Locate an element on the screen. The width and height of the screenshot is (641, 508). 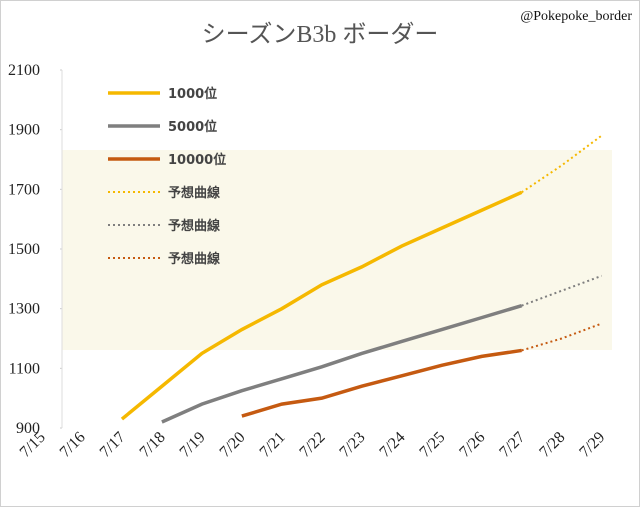
legend-label: 1000位 is located at coordinates (192, 94).